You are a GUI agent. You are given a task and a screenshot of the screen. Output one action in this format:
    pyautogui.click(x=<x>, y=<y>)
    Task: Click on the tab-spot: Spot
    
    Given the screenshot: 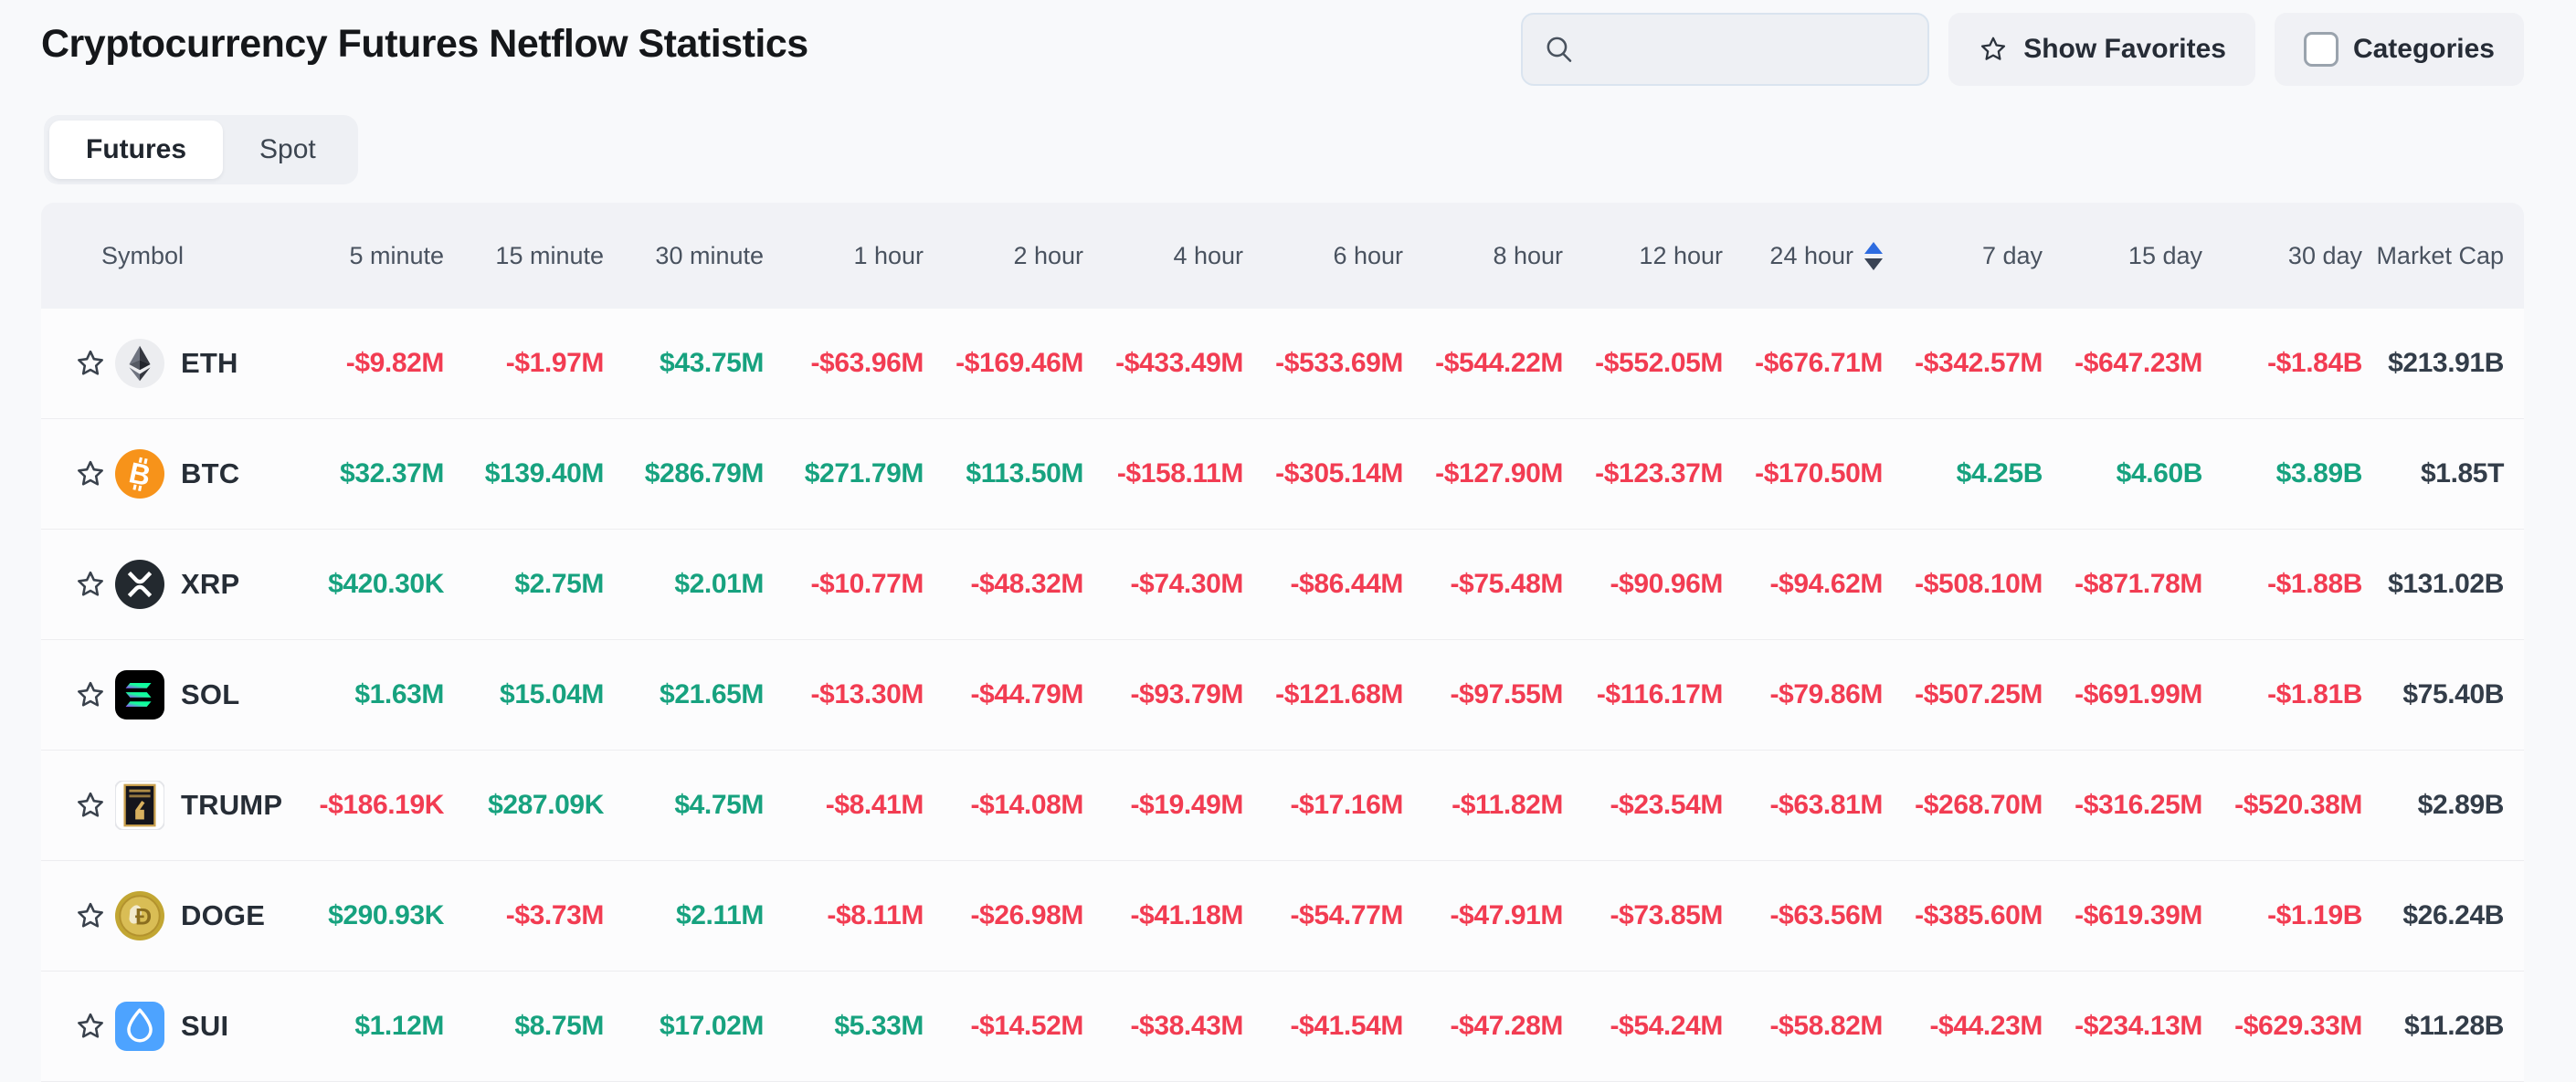 What is the action you would take?
    pyautogui.click(x=287, y=149)
    